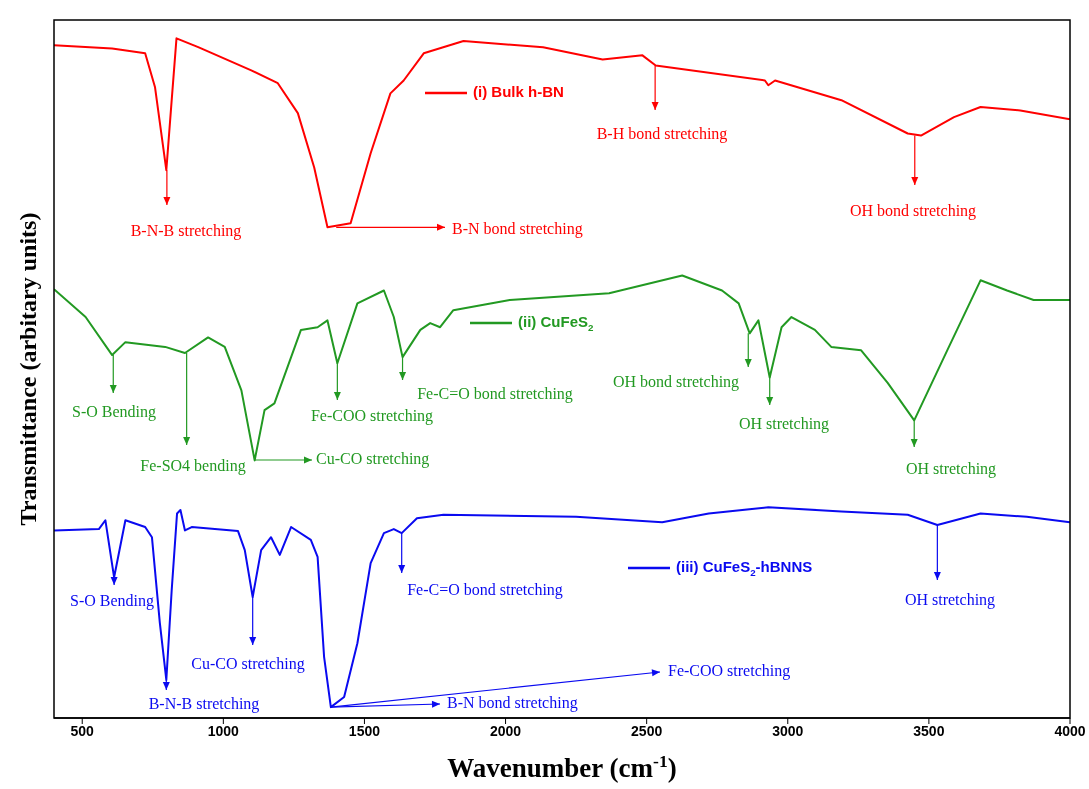 The height and width of the screenshot is (789, 1089). Describe the element at coordinates (556, 323) in the screenshot. I see `legend-label: (ii) CuFeS$_{2}$` at that location.